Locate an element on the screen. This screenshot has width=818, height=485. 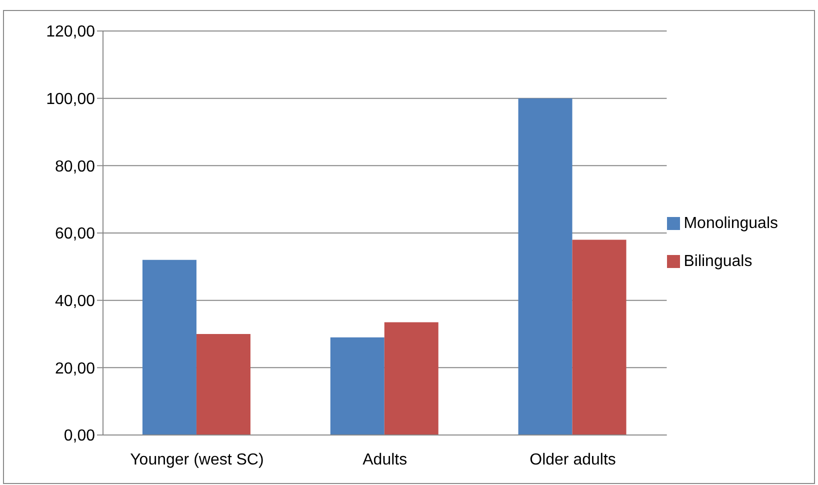
y-tick-label: 120,00 is located at coordinates (71, 32).